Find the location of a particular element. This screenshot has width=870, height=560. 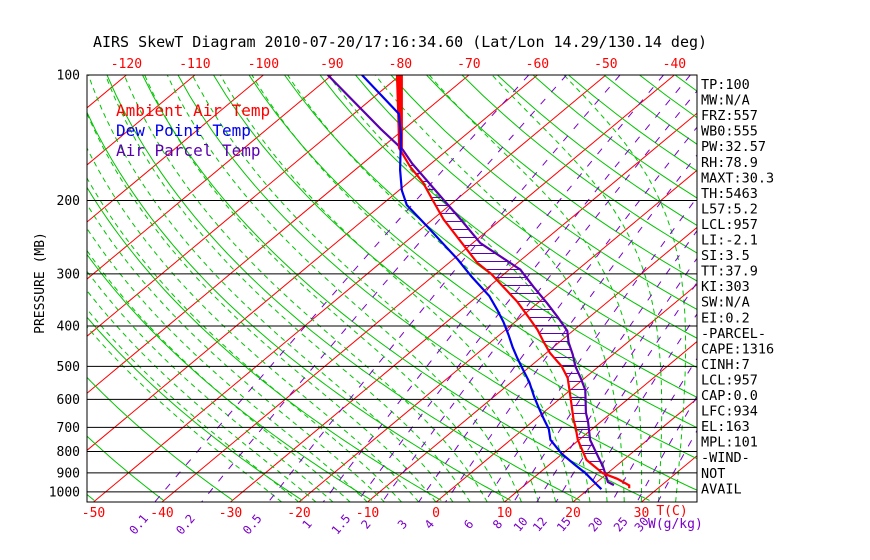

bottom-temp-tick-label: -40 is located at coordinates (161, 513).